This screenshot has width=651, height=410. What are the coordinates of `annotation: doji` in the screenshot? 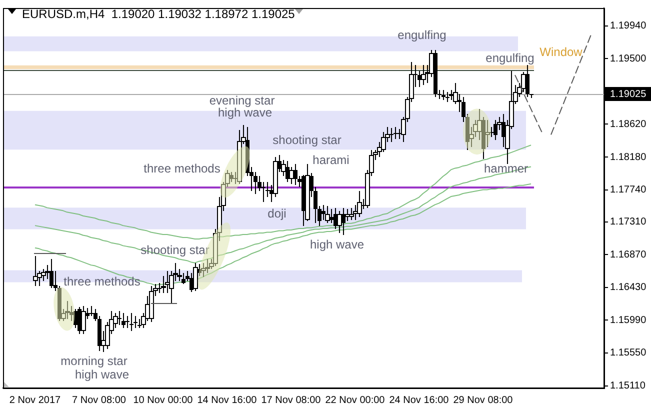 It's located at (277, 213).